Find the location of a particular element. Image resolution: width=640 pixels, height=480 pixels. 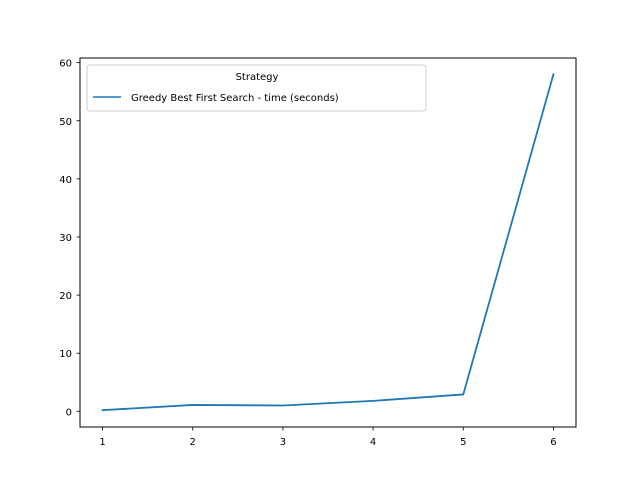

x-tick-label: 4 is located at coordinates (373, 442).